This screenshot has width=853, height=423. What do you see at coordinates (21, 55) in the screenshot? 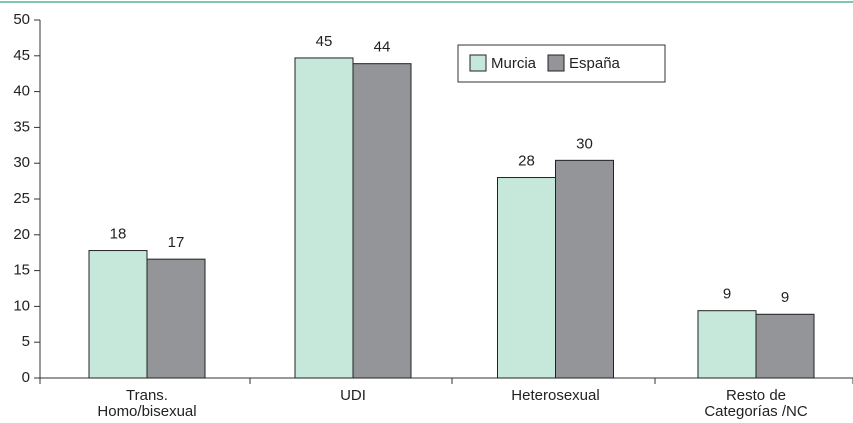
I see `y-tick-label: 45` at bounding box center [21, 55].